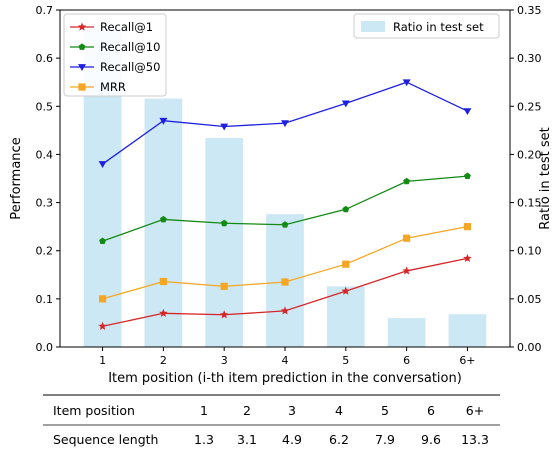 The image size is (554, 457). Describe the element at coordinates (102, 360) in the screenshot. I see `x-tick-label: 1` at that location.